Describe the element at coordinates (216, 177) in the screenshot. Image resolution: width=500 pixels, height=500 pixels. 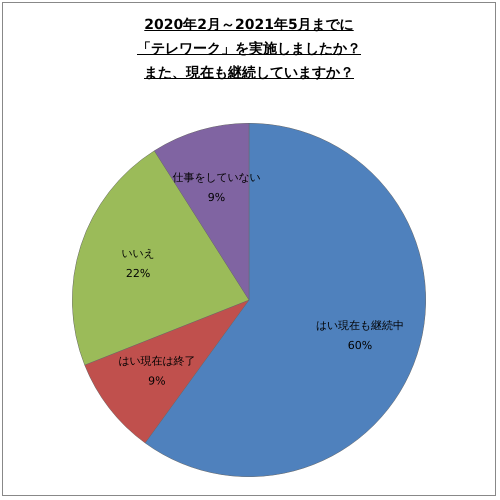
I see `slice-label: 仕事をしていない` at that location.